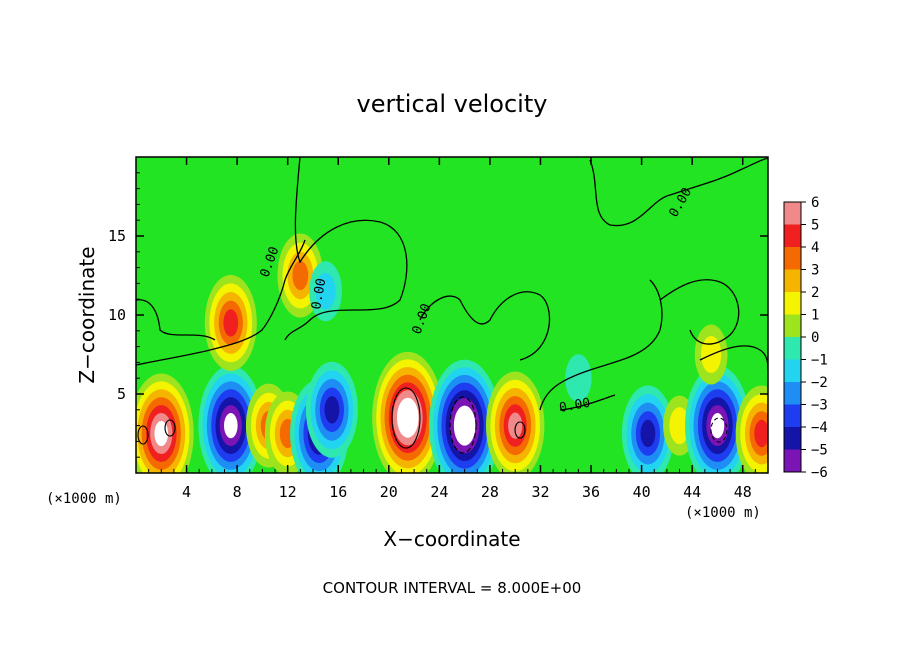 This screenshot has width=904, height=654. Describe the element at coordinates (121, 394) in the screenshot. I see `y-tick-label: 5` at that location.